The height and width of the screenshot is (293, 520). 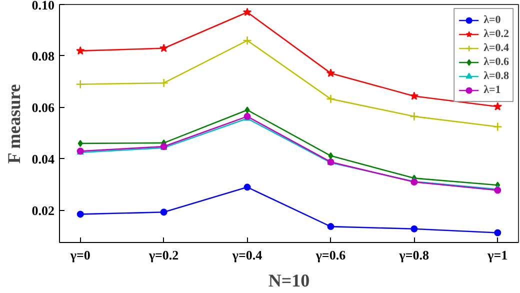 I want to click on legend-label: λ=0, so click(x=493, y=20).